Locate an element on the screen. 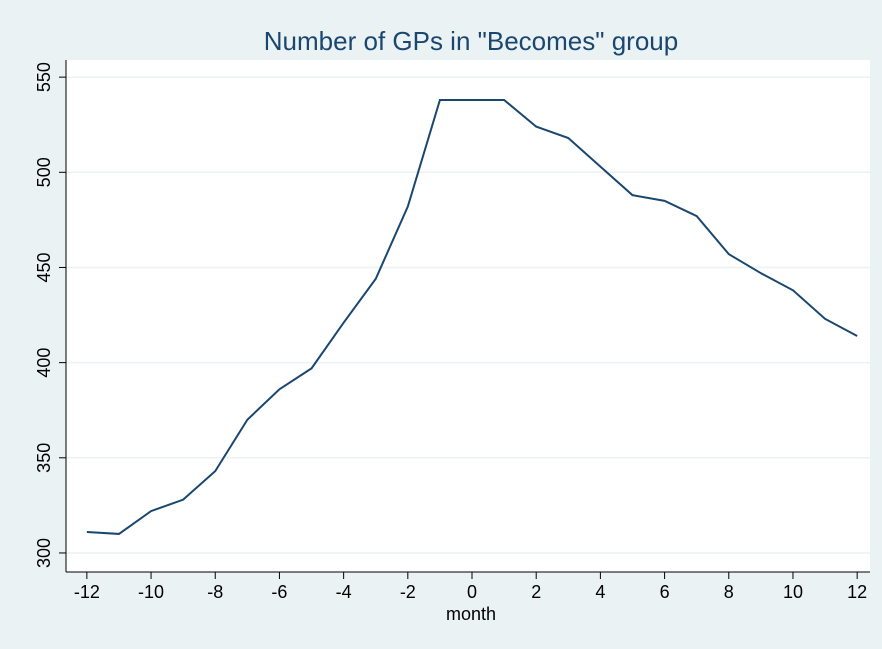 The width and height of the screenshot is (882, 649). x-tick-label: 0 is located at coordinates (472, 592).